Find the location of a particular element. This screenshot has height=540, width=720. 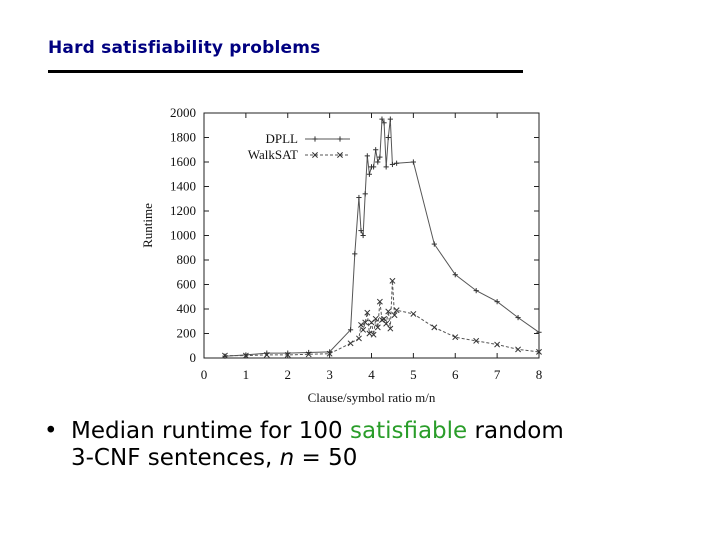

x-tick-label: 6 is located at coordinates (455, 374).